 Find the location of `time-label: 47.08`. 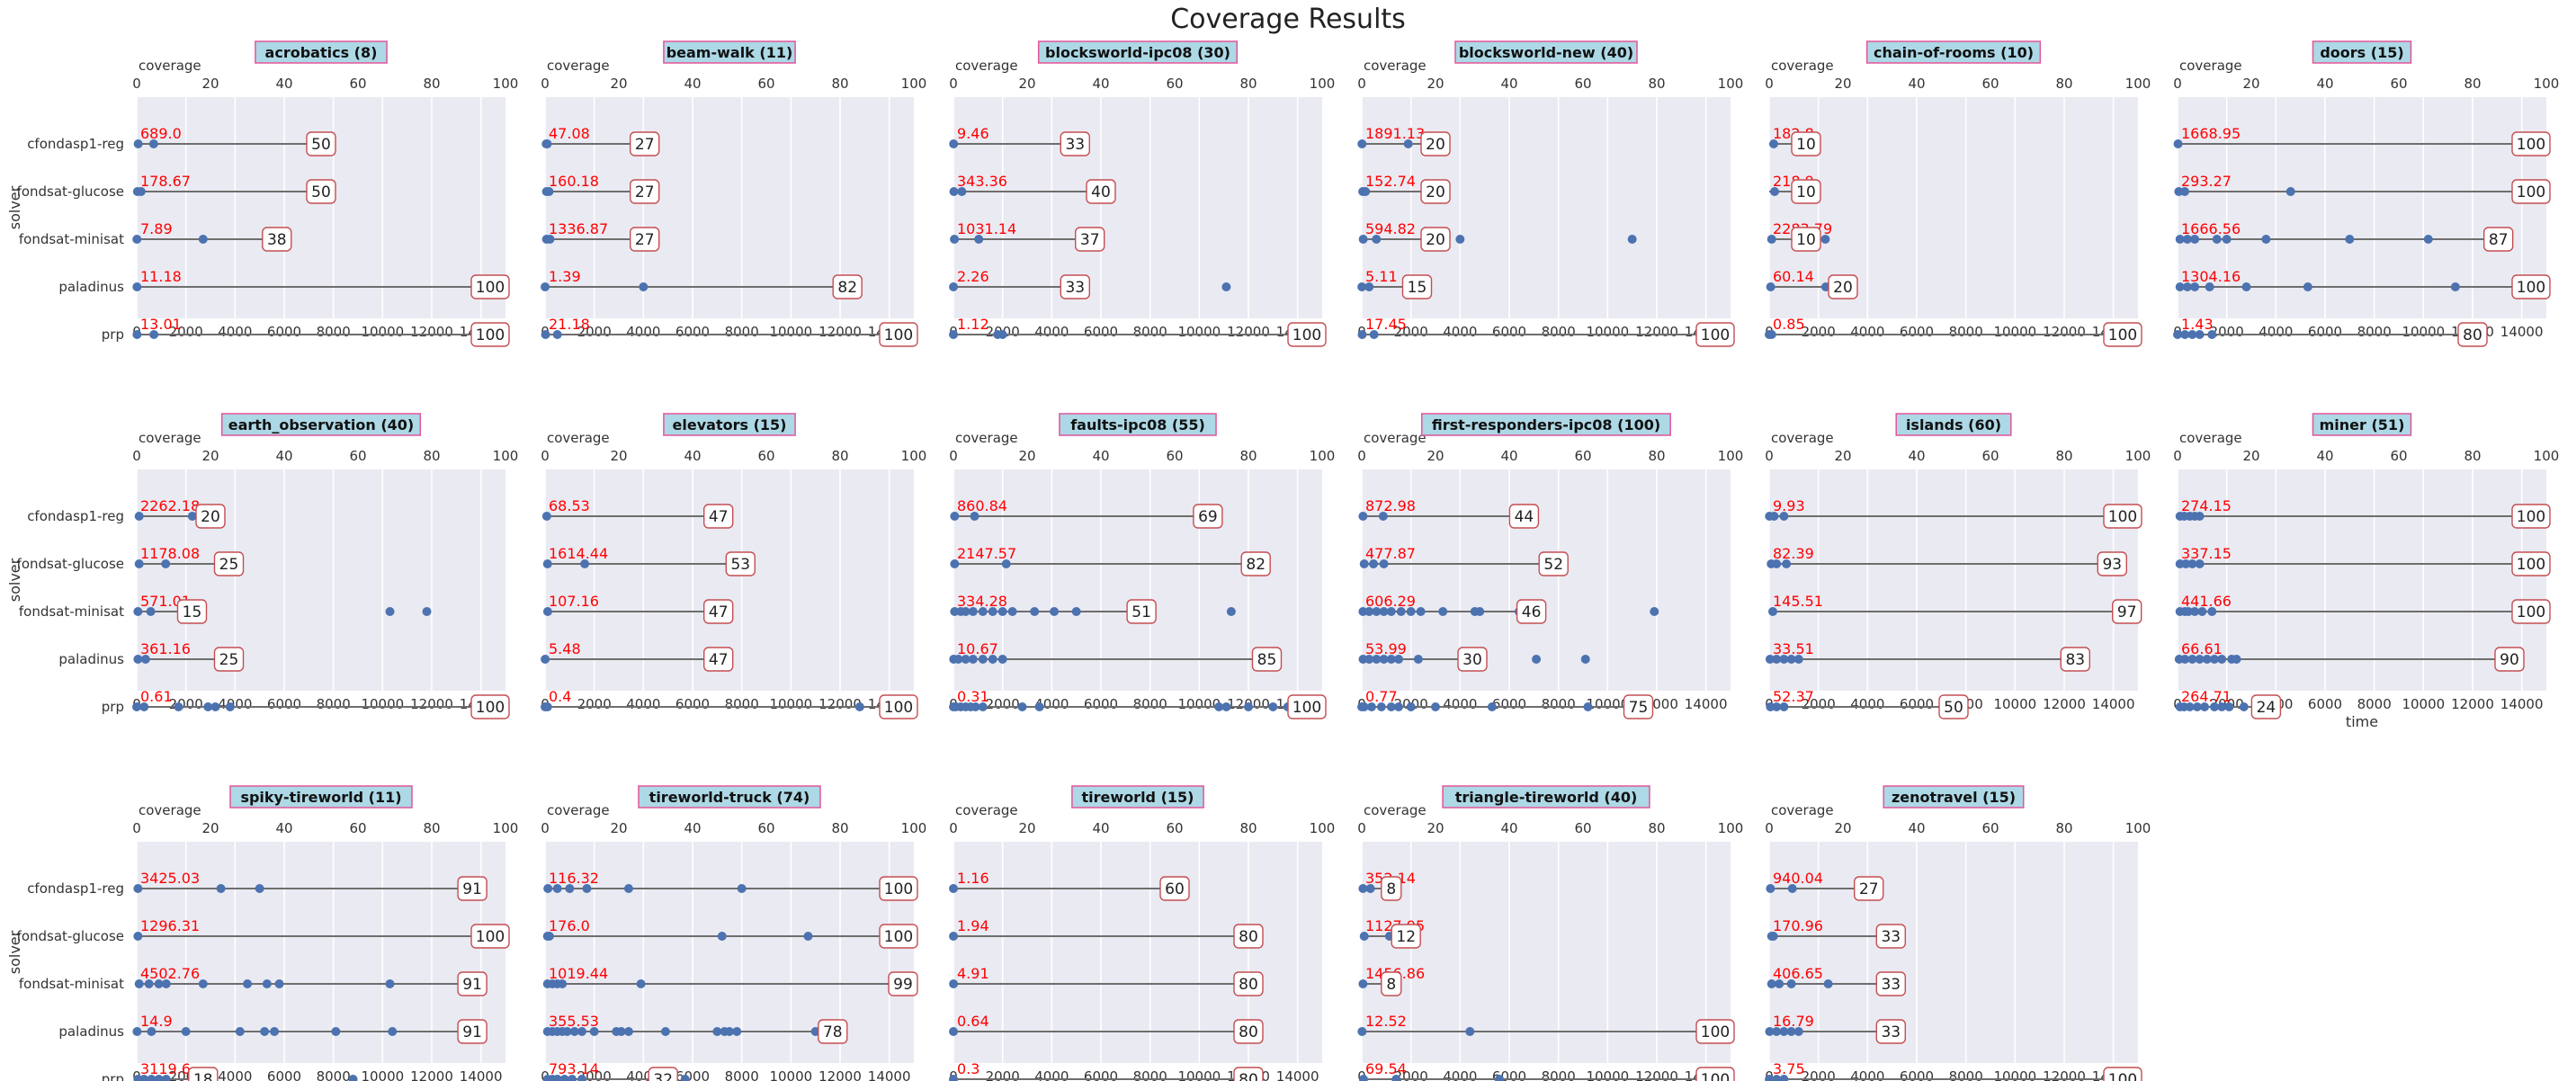

time-label: 47.08 is located at coordinates (569, 133).